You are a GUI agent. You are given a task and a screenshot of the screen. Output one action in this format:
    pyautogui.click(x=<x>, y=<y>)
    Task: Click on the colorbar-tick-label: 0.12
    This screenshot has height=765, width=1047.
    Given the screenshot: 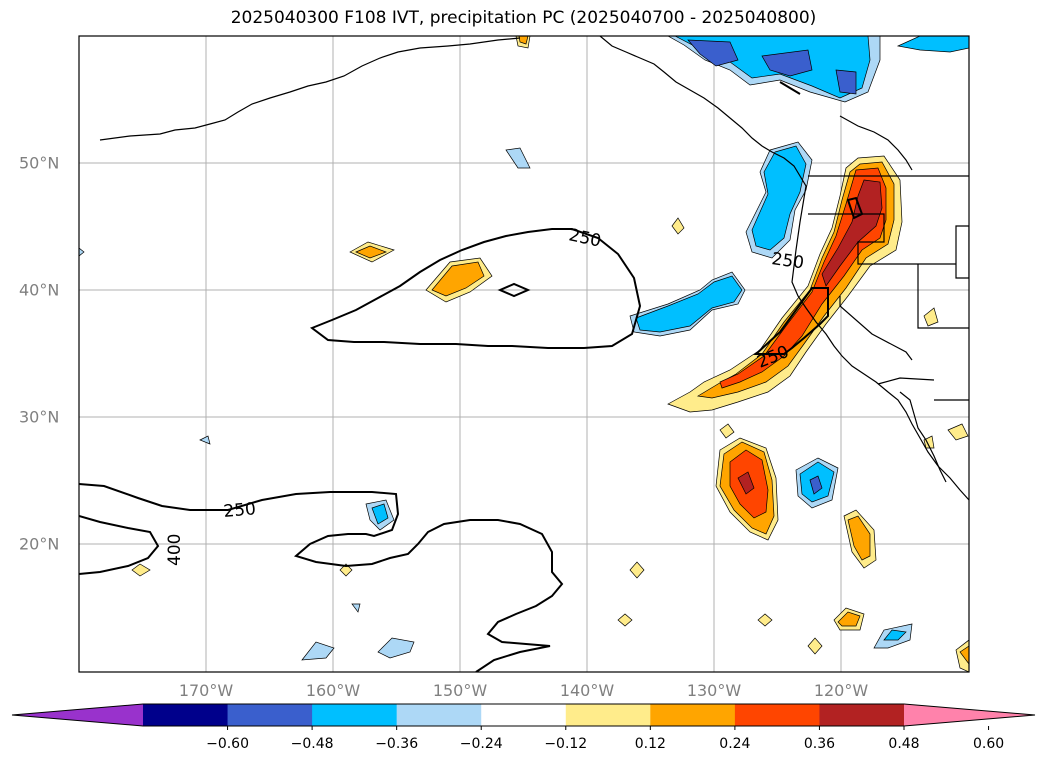 What is the action you would take?
    pyautogui.click(x=650, y=744)
    